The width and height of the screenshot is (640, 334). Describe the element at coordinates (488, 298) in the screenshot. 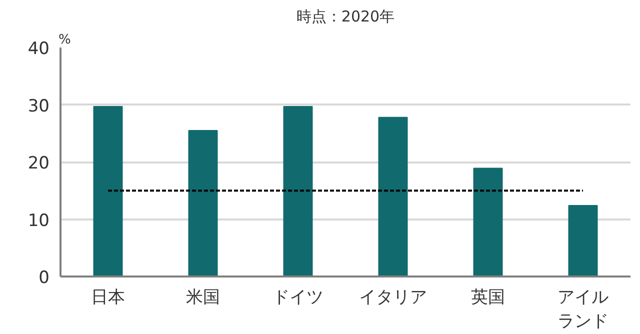

I see `x-tick-label: 英国` at that location.